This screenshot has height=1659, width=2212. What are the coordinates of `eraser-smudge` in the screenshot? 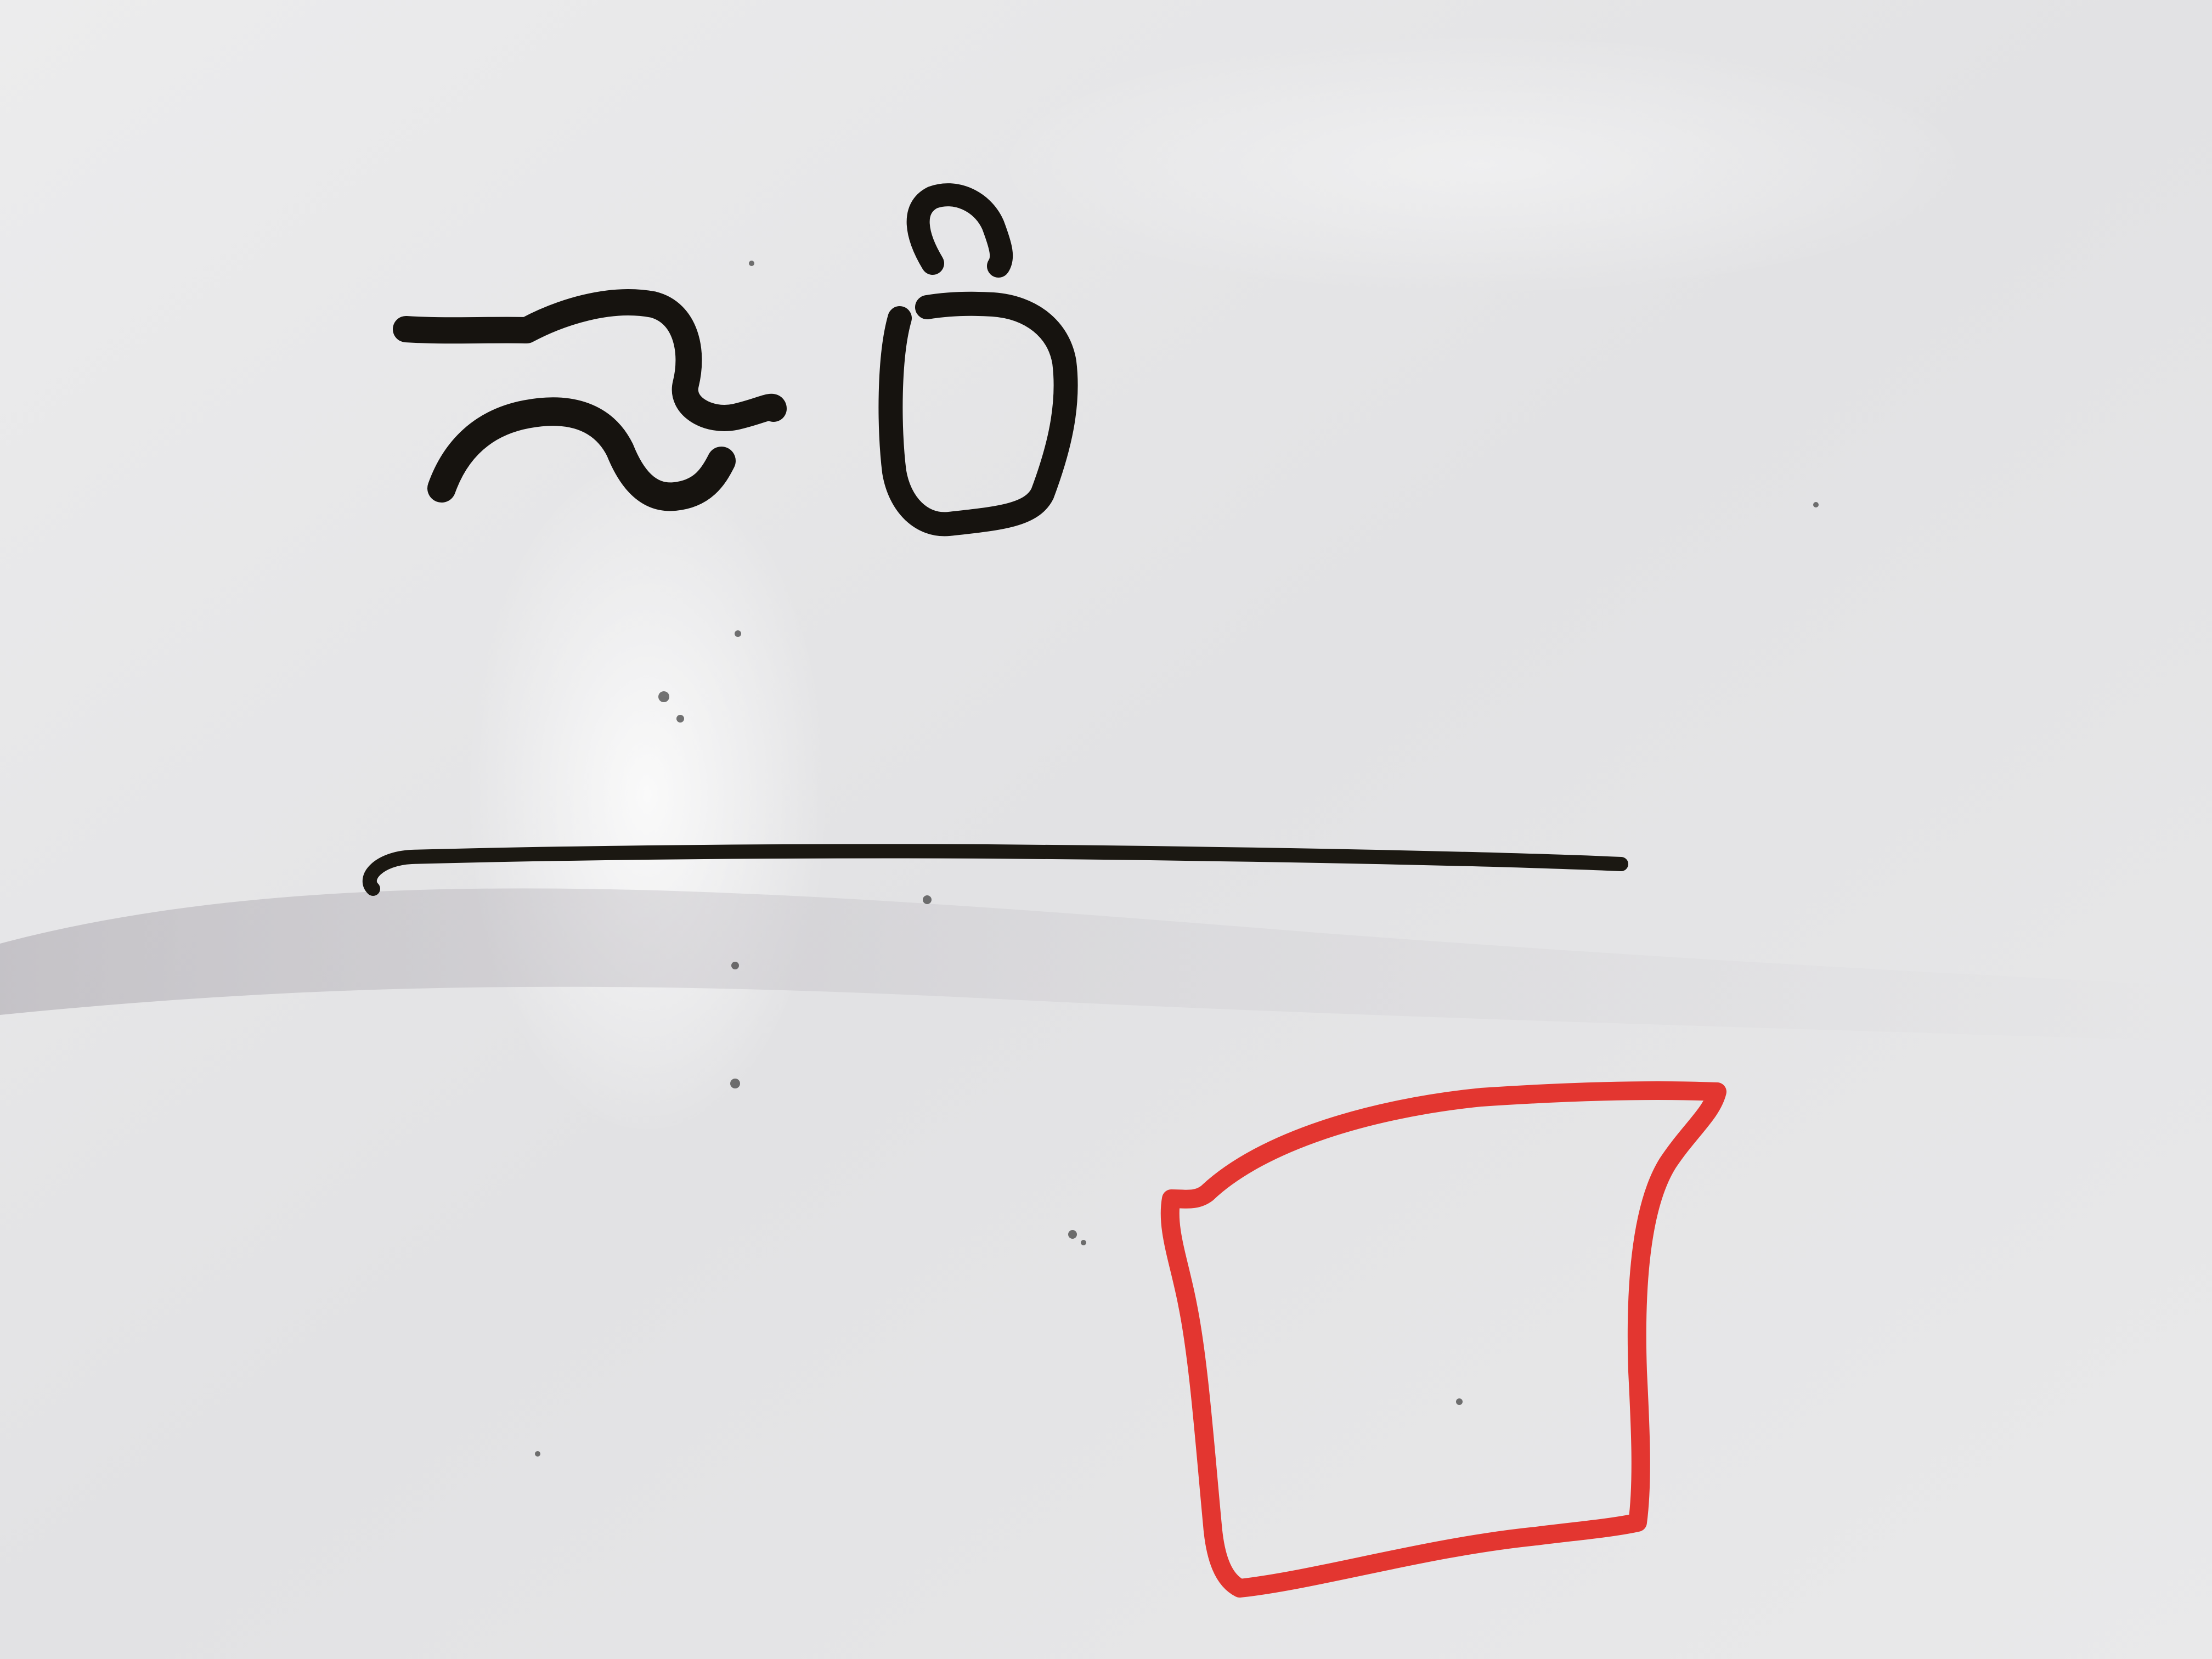 It's located at (1106, 965).